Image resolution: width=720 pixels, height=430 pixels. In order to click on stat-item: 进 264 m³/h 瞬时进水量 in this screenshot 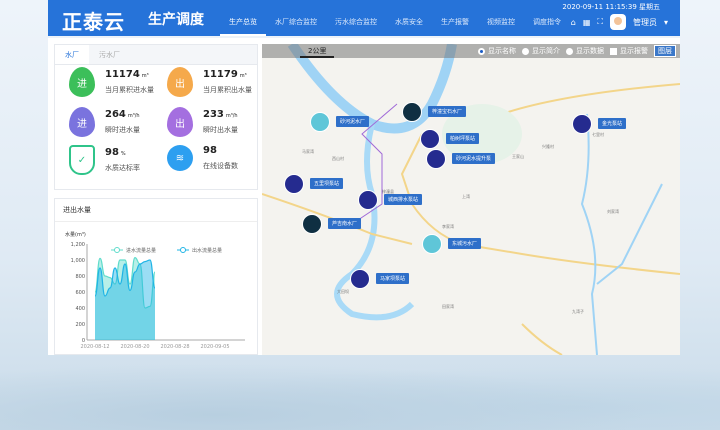, I will do `click(104, 122)`.